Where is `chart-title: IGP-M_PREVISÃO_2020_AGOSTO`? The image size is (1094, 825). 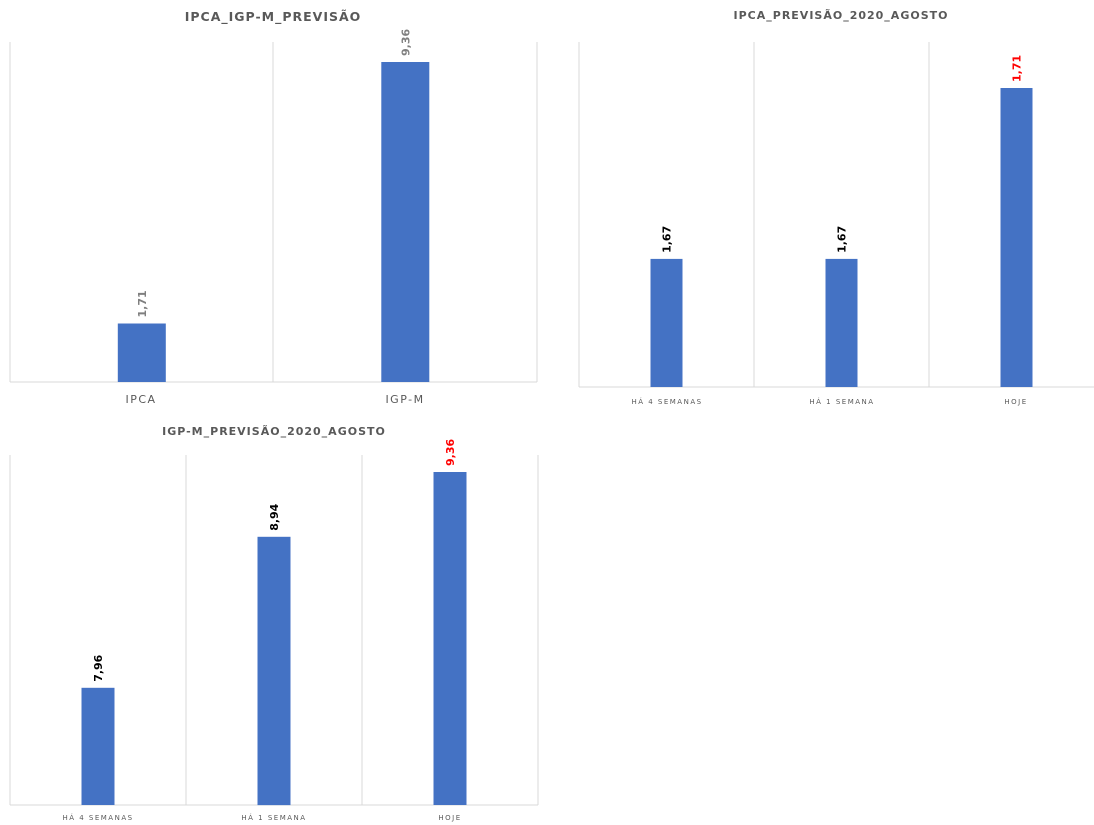 chart-title: IGP-M_PREVISÃO_2020_AGOSTO is located at coordinates (274, 431).